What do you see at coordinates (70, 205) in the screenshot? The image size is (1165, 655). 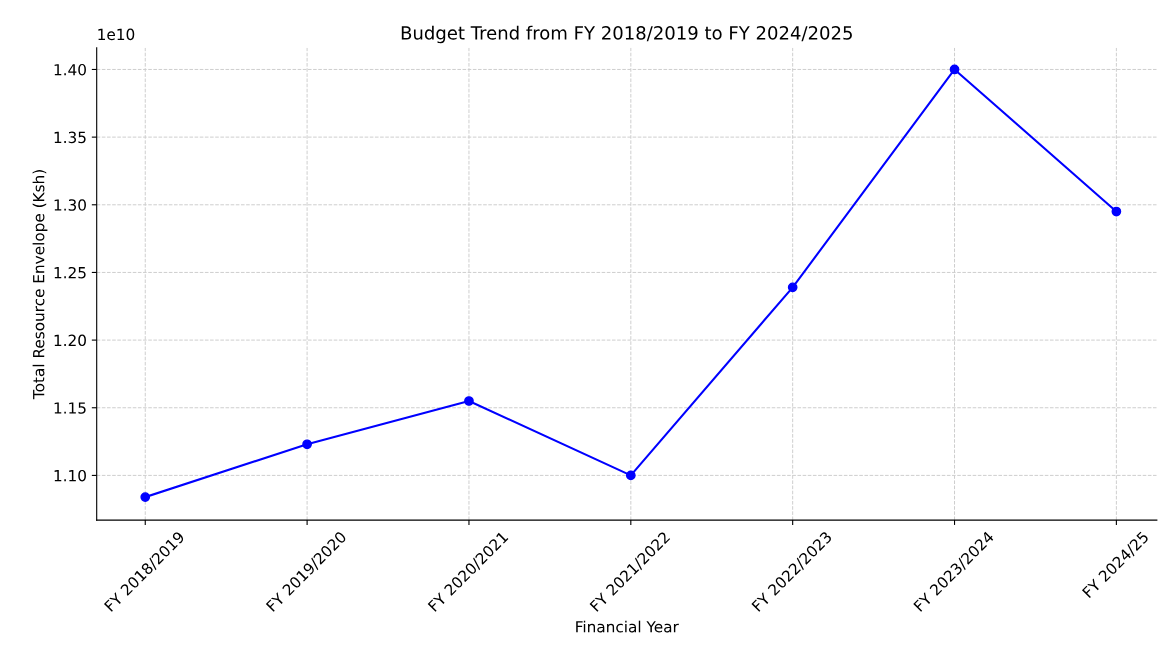 I see `y-tick-label: 1.30` at bounding box center [70, 205].